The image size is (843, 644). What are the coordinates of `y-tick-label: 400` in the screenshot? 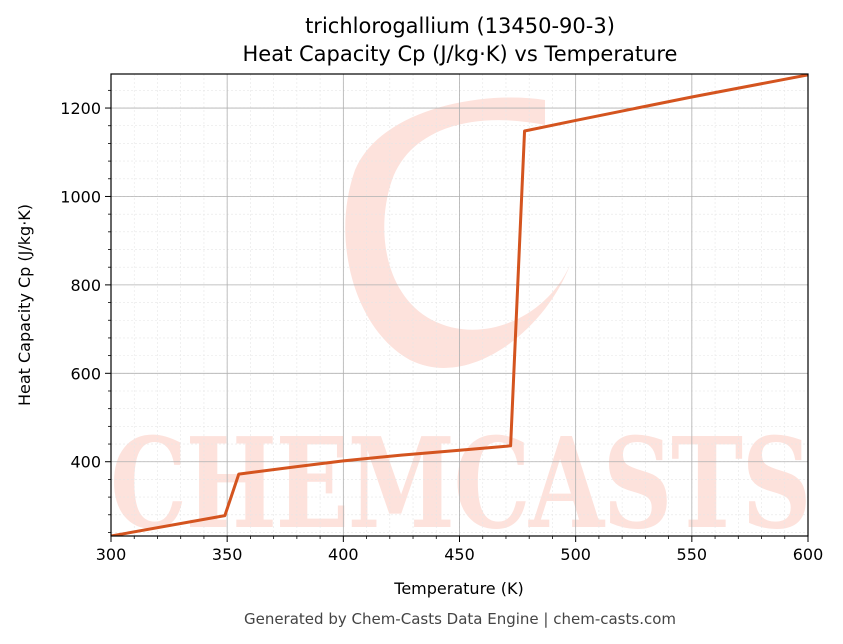 It's located at (85, 462).